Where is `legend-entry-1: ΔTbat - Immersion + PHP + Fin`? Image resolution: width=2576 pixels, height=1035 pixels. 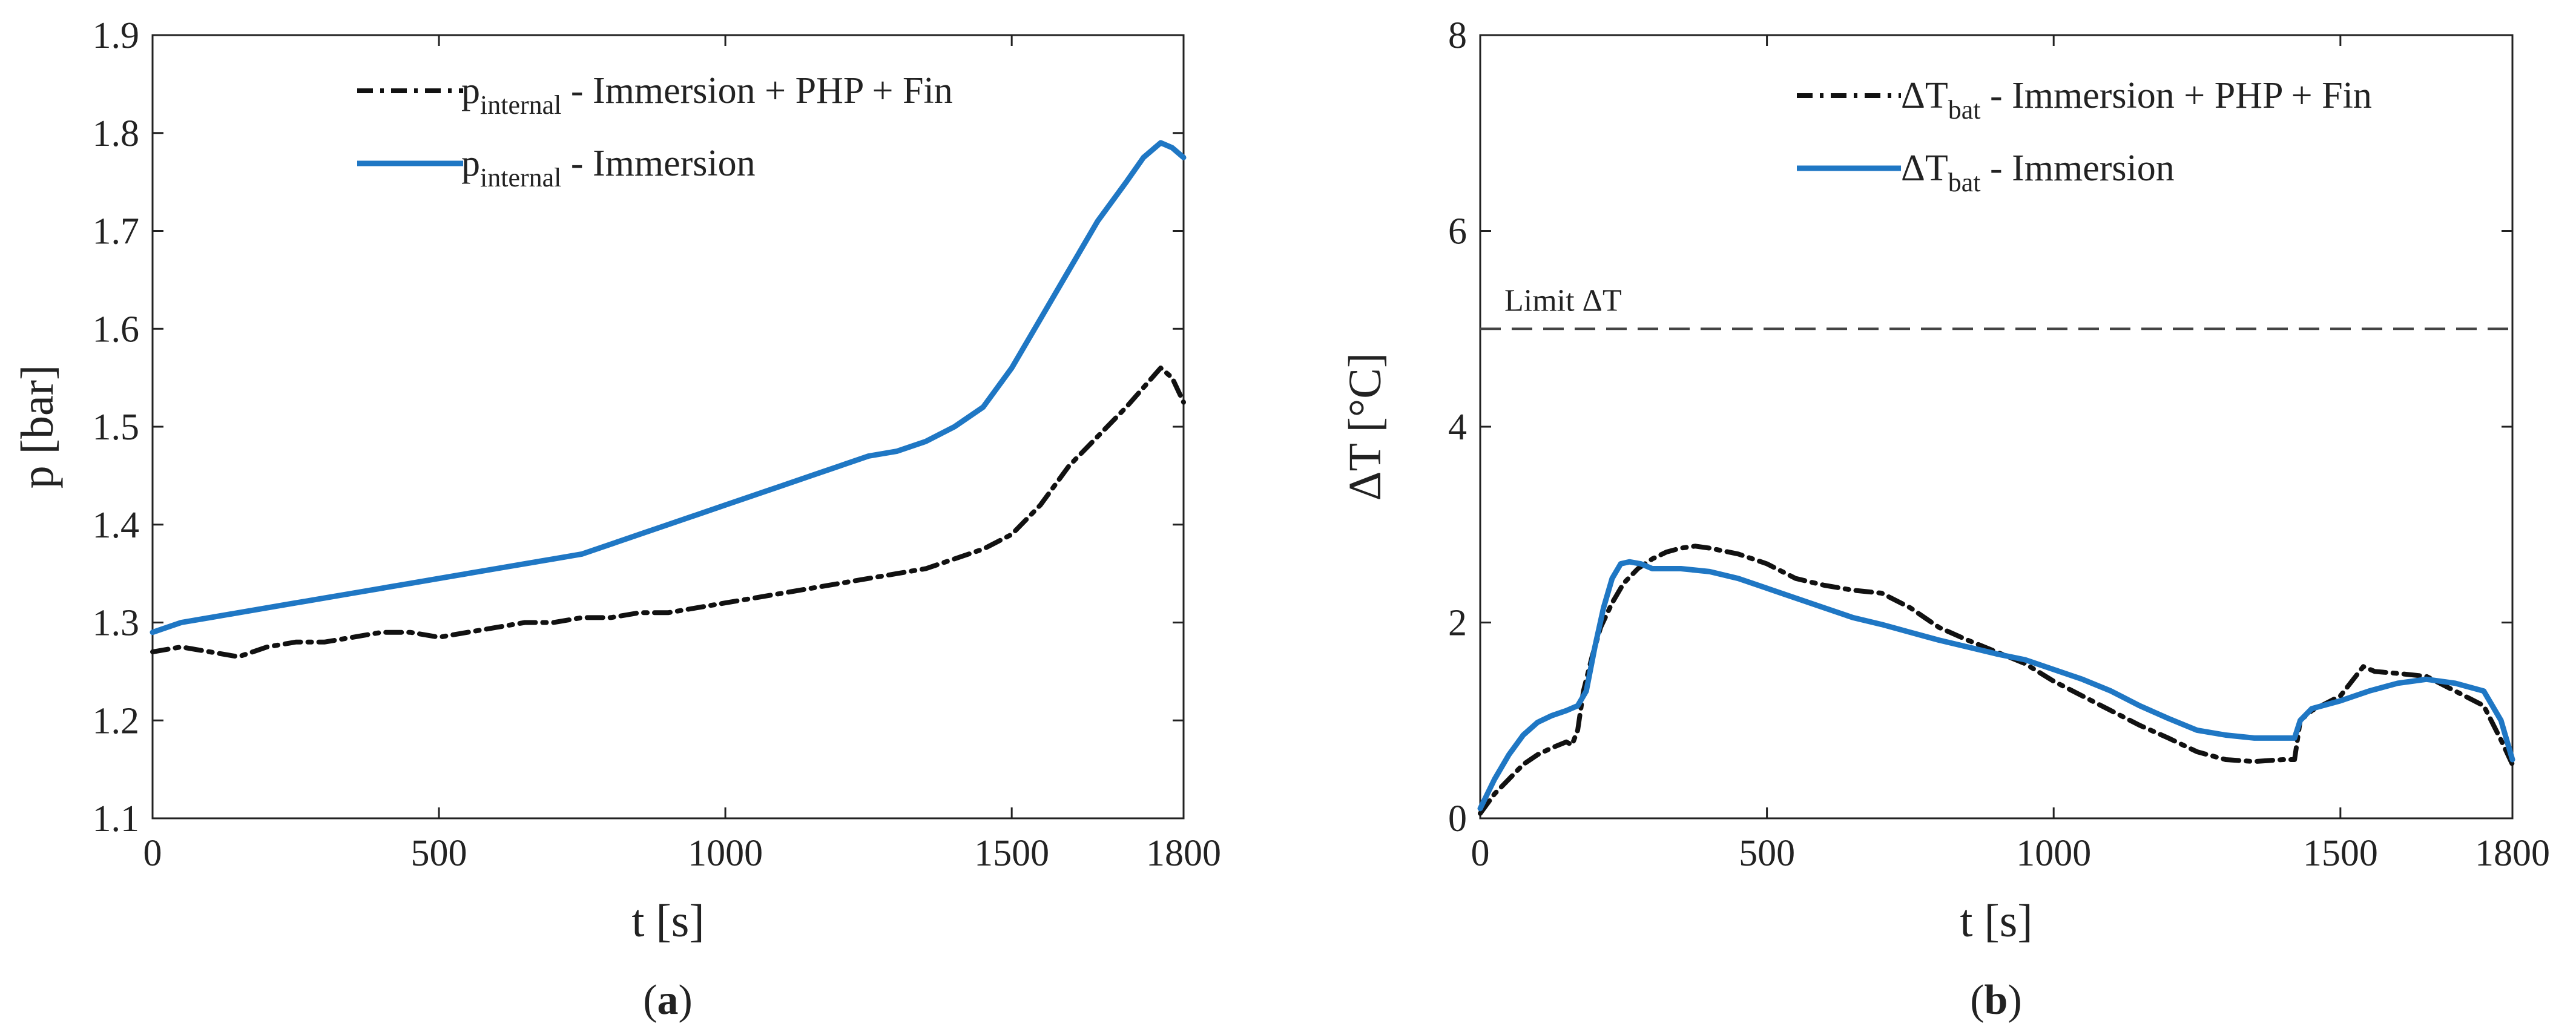 legend-entry-1: ΔTbat - Immersion + PHP + Fin is located at coordinates (2136, 100).